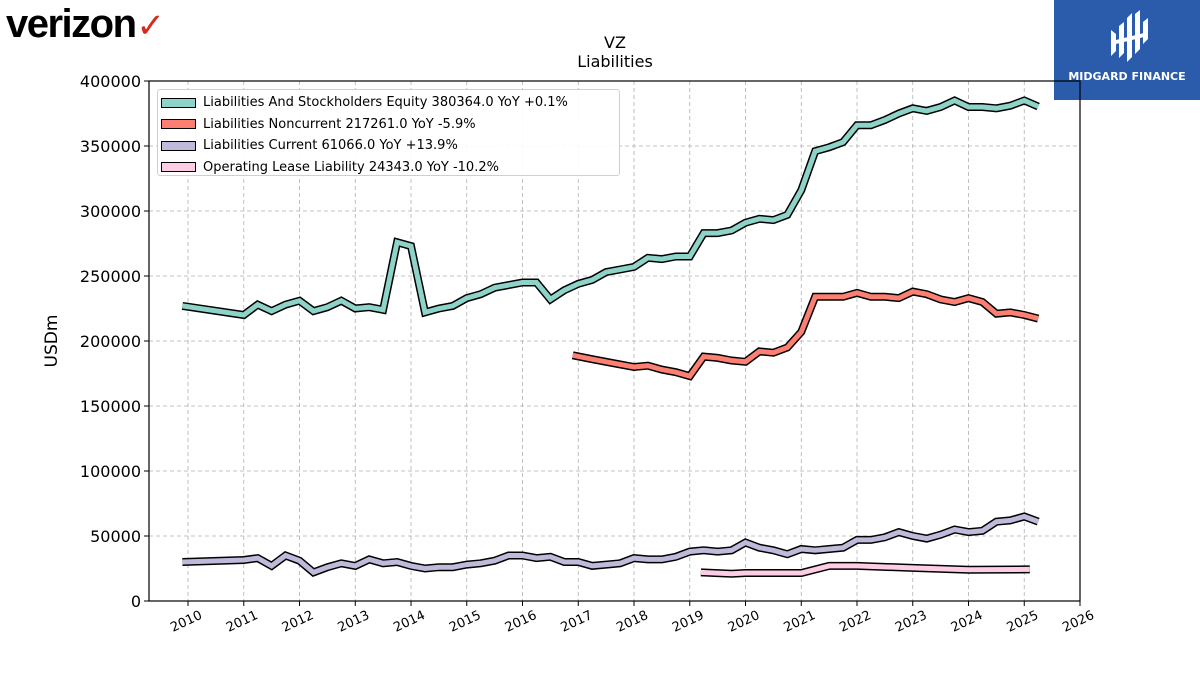 The image size is (1200, 675). Describe the element at coordinates (911, 622) in the screenshot. I see `x-tick-label: 2023` at that location.